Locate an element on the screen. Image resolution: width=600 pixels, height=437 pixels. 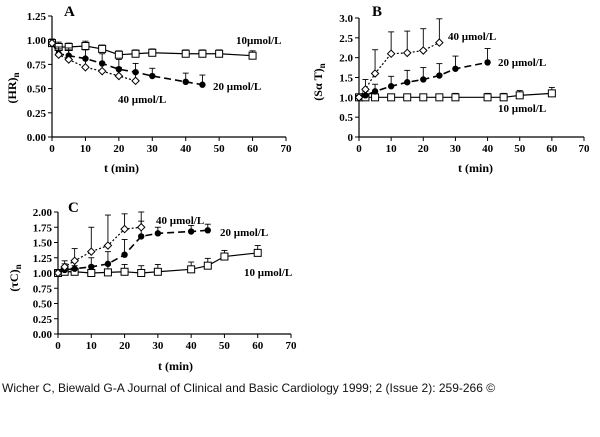
panel-b-xtick-label: 30 is located at coordinates (456, 149).